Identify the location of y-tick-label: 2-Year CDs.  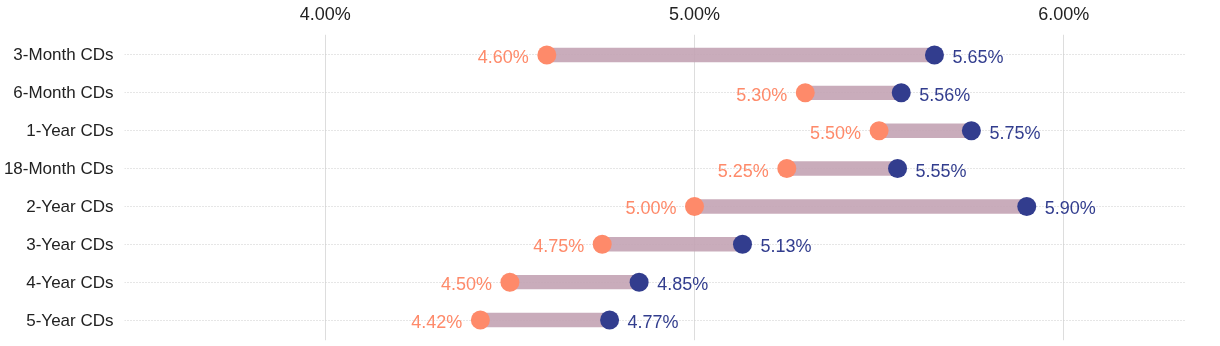
(70, 206).